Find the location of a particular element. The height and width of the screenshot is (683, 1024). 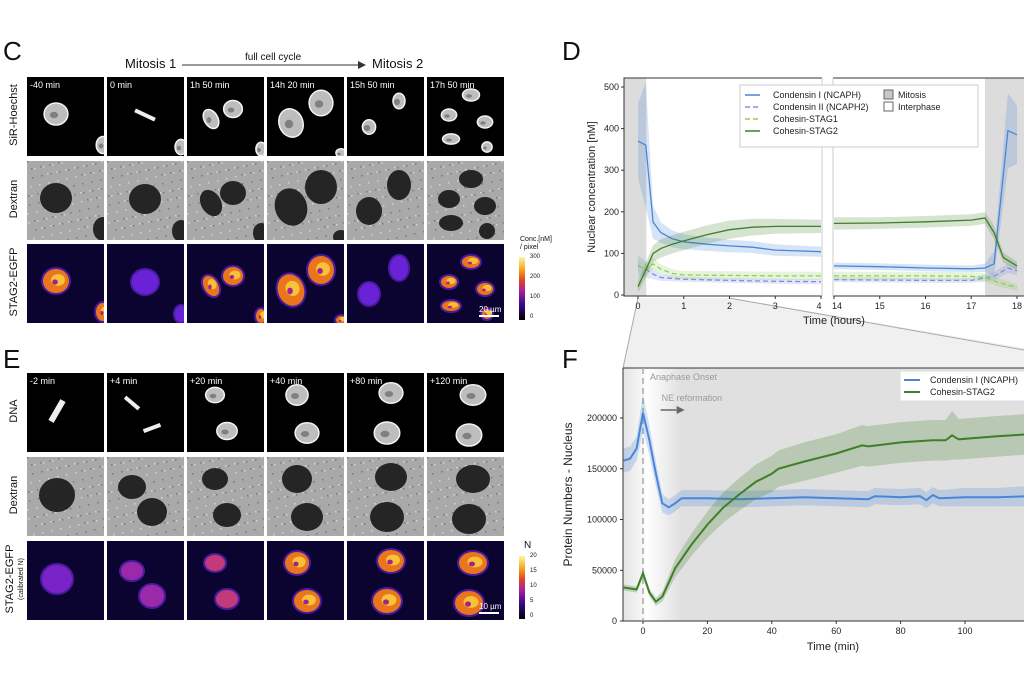

colorbar-e-title: N is located at coordinates (528, 545).